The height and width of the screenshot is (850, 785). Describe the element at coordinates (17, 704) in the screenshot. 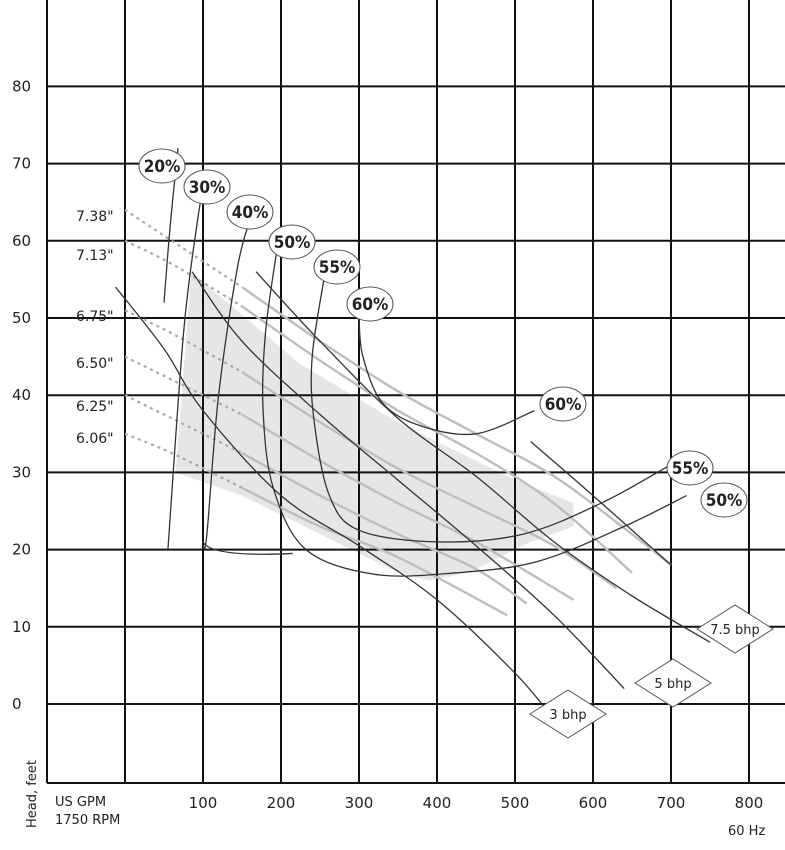

I see `y-tick-label: 0` at that location.